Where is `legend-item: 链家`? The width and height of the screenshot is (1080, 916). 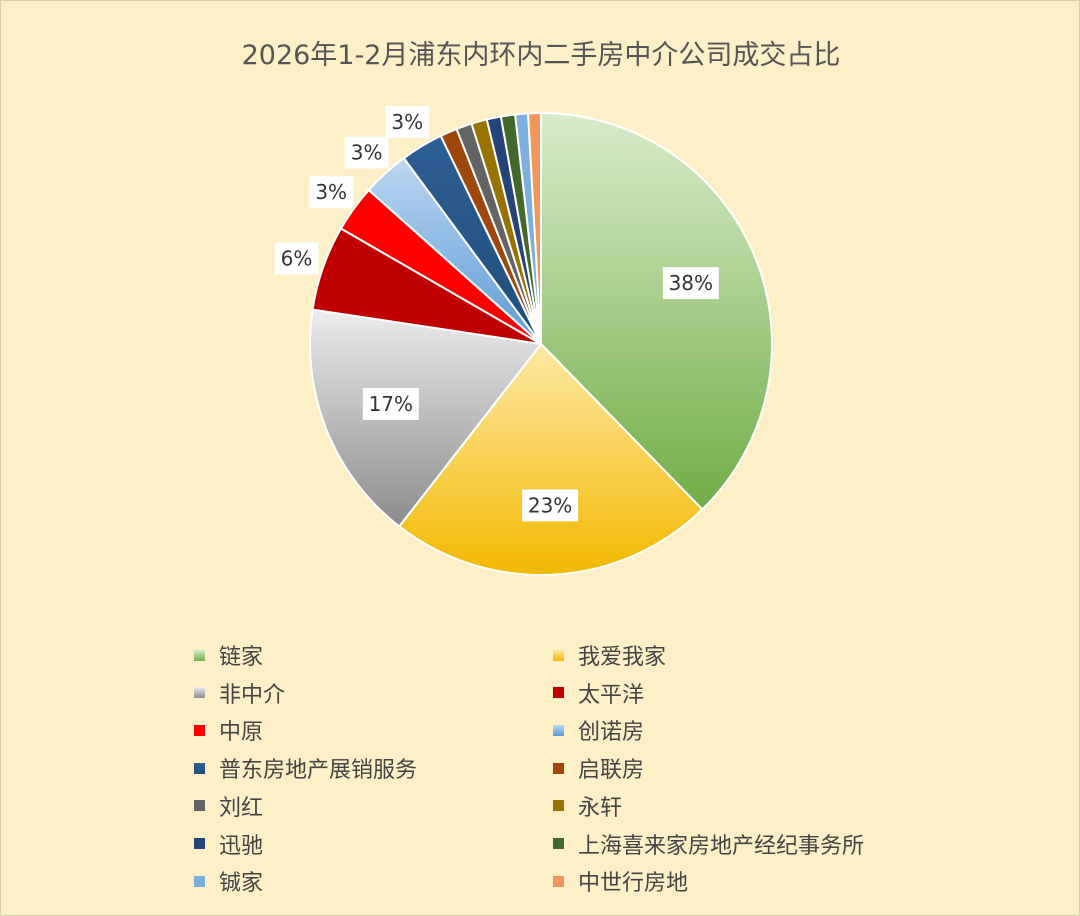 legend-item: 链家 is located at coordinates (229, 655).